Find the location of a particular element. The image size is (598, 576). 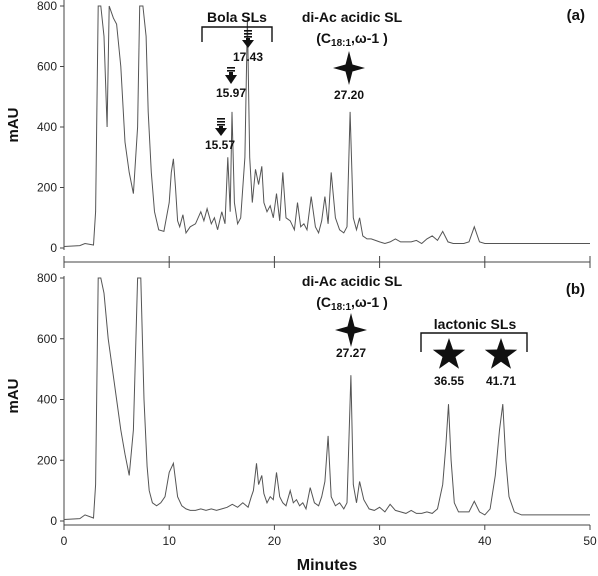

x-tick-label: 50 is located at coordinates (590, 541).